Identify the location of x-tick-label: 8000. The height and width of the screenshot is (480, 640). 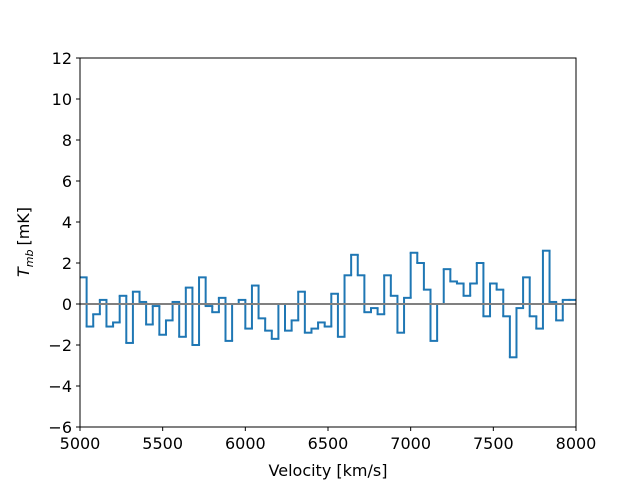
(576, 443).